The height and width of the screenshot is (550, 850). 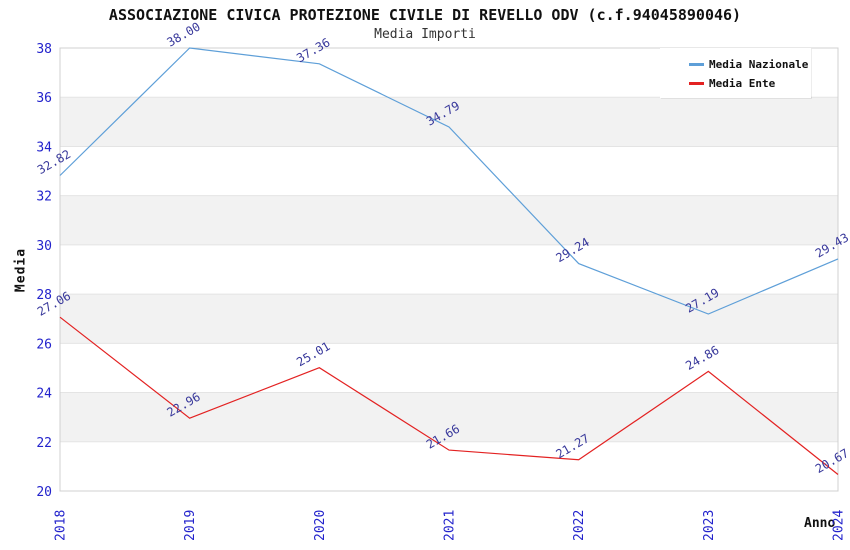 I want to click on point-label: 20.67, so click(x=831, y=461).